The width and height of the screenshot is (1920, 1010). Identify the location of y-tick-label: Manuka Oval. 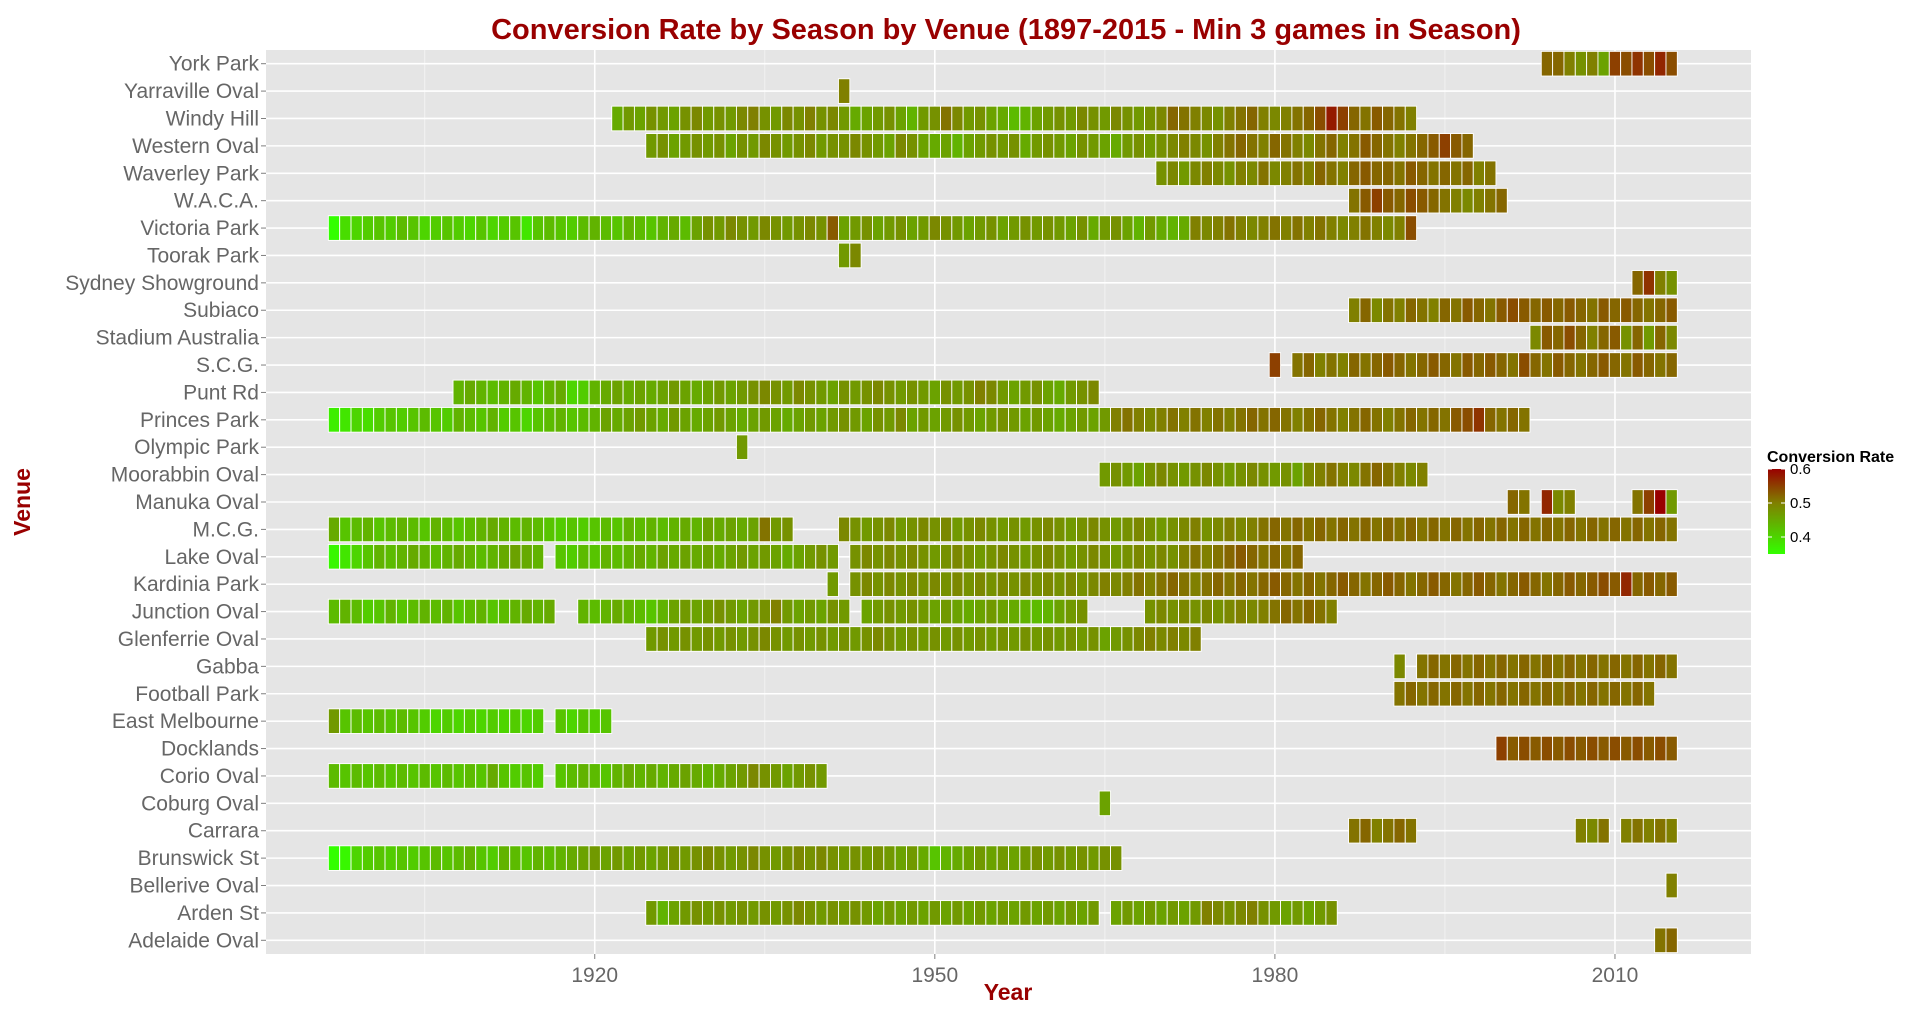
(197, 502).